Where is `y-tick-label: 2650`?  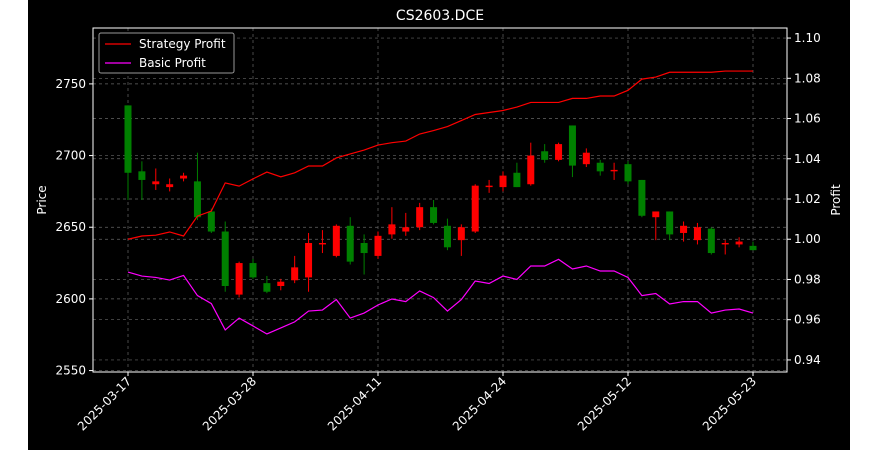 y-tick-label: 2650 is located at coordinates (70, 227).